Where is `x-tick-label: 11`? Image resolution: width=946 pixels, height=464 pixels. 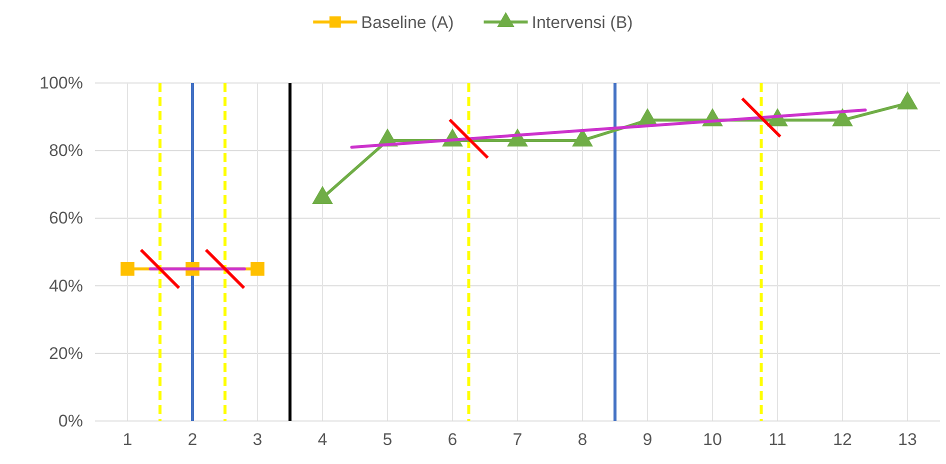
x-tick-label: 11 is located at coordinates (777, 440).